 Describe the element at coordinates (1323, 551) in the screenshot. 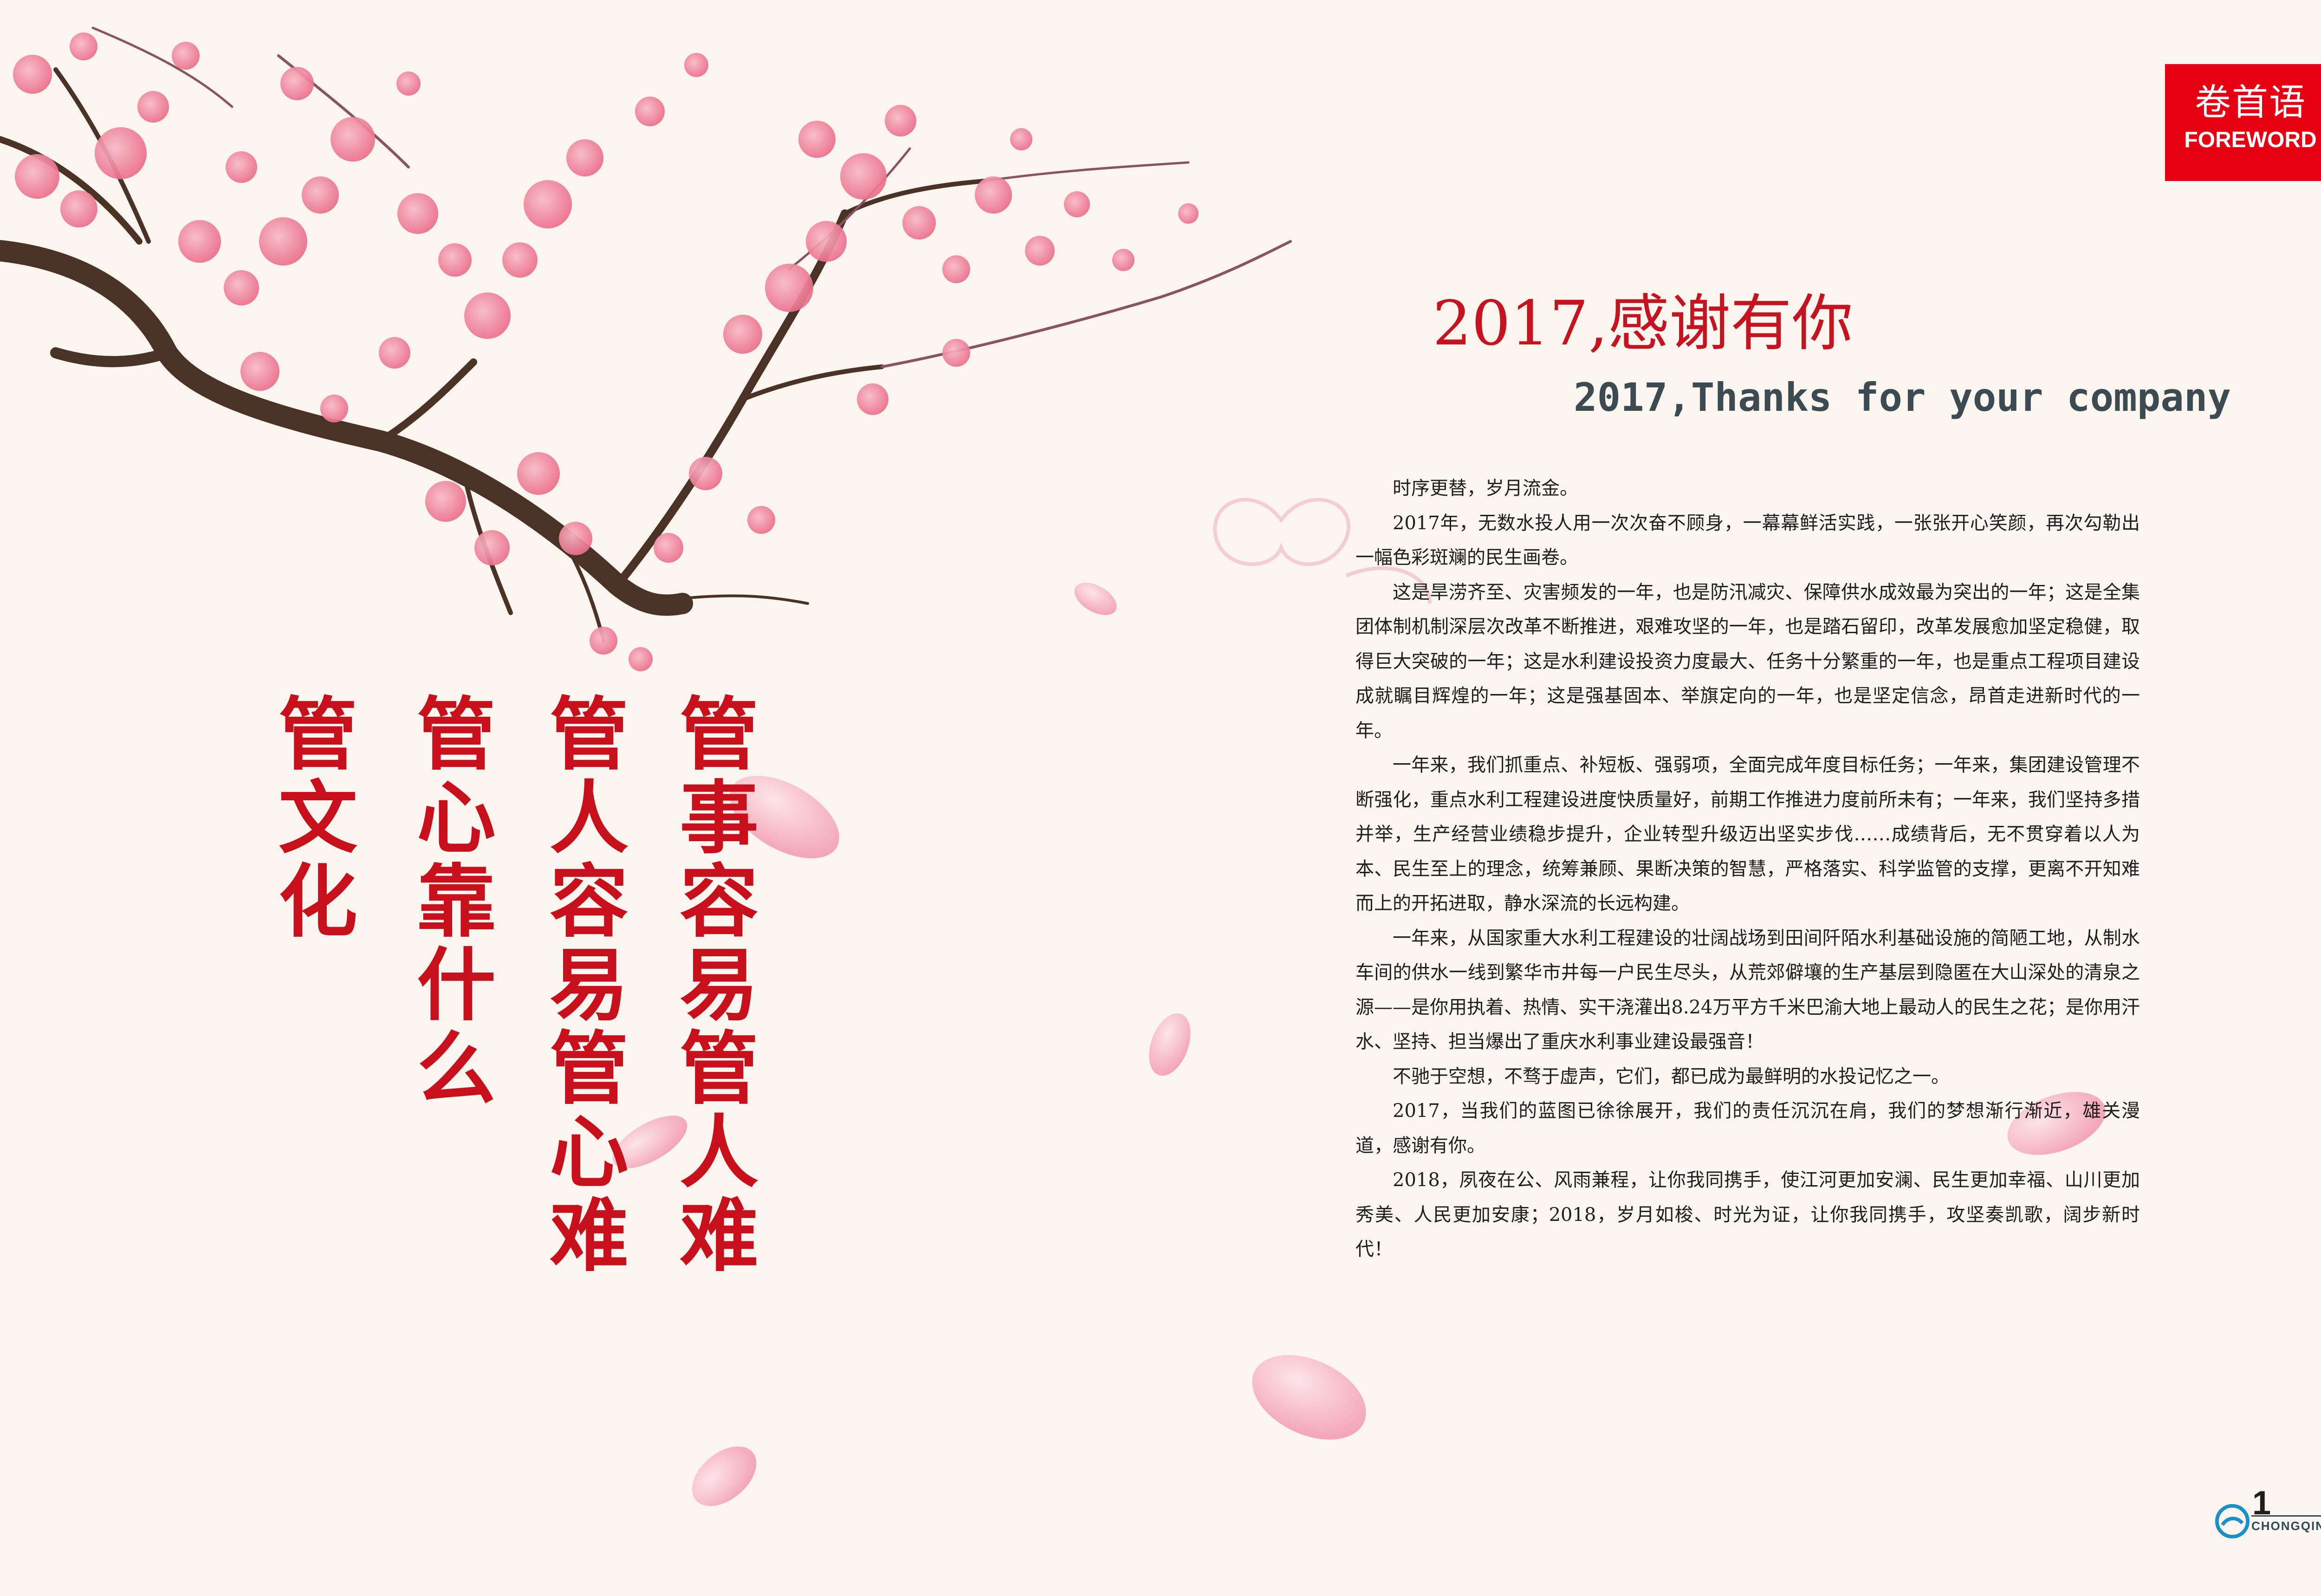

I see `heart-swirl-watermark` at that location.